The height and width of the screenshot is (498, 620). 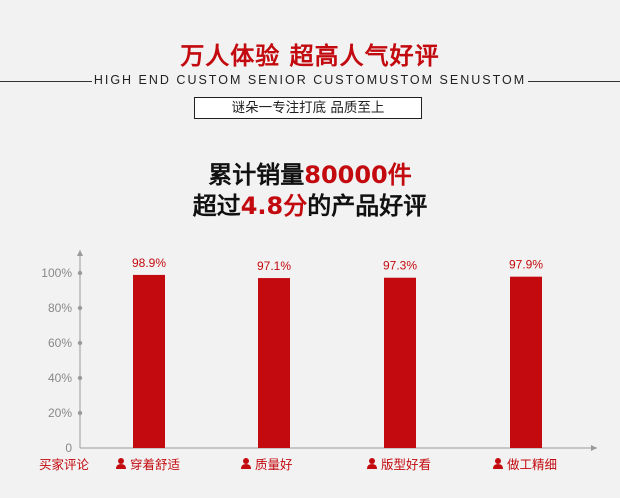 I want to click on rating-stat-suffix: 的产品好评, so click(x=367, y=206).